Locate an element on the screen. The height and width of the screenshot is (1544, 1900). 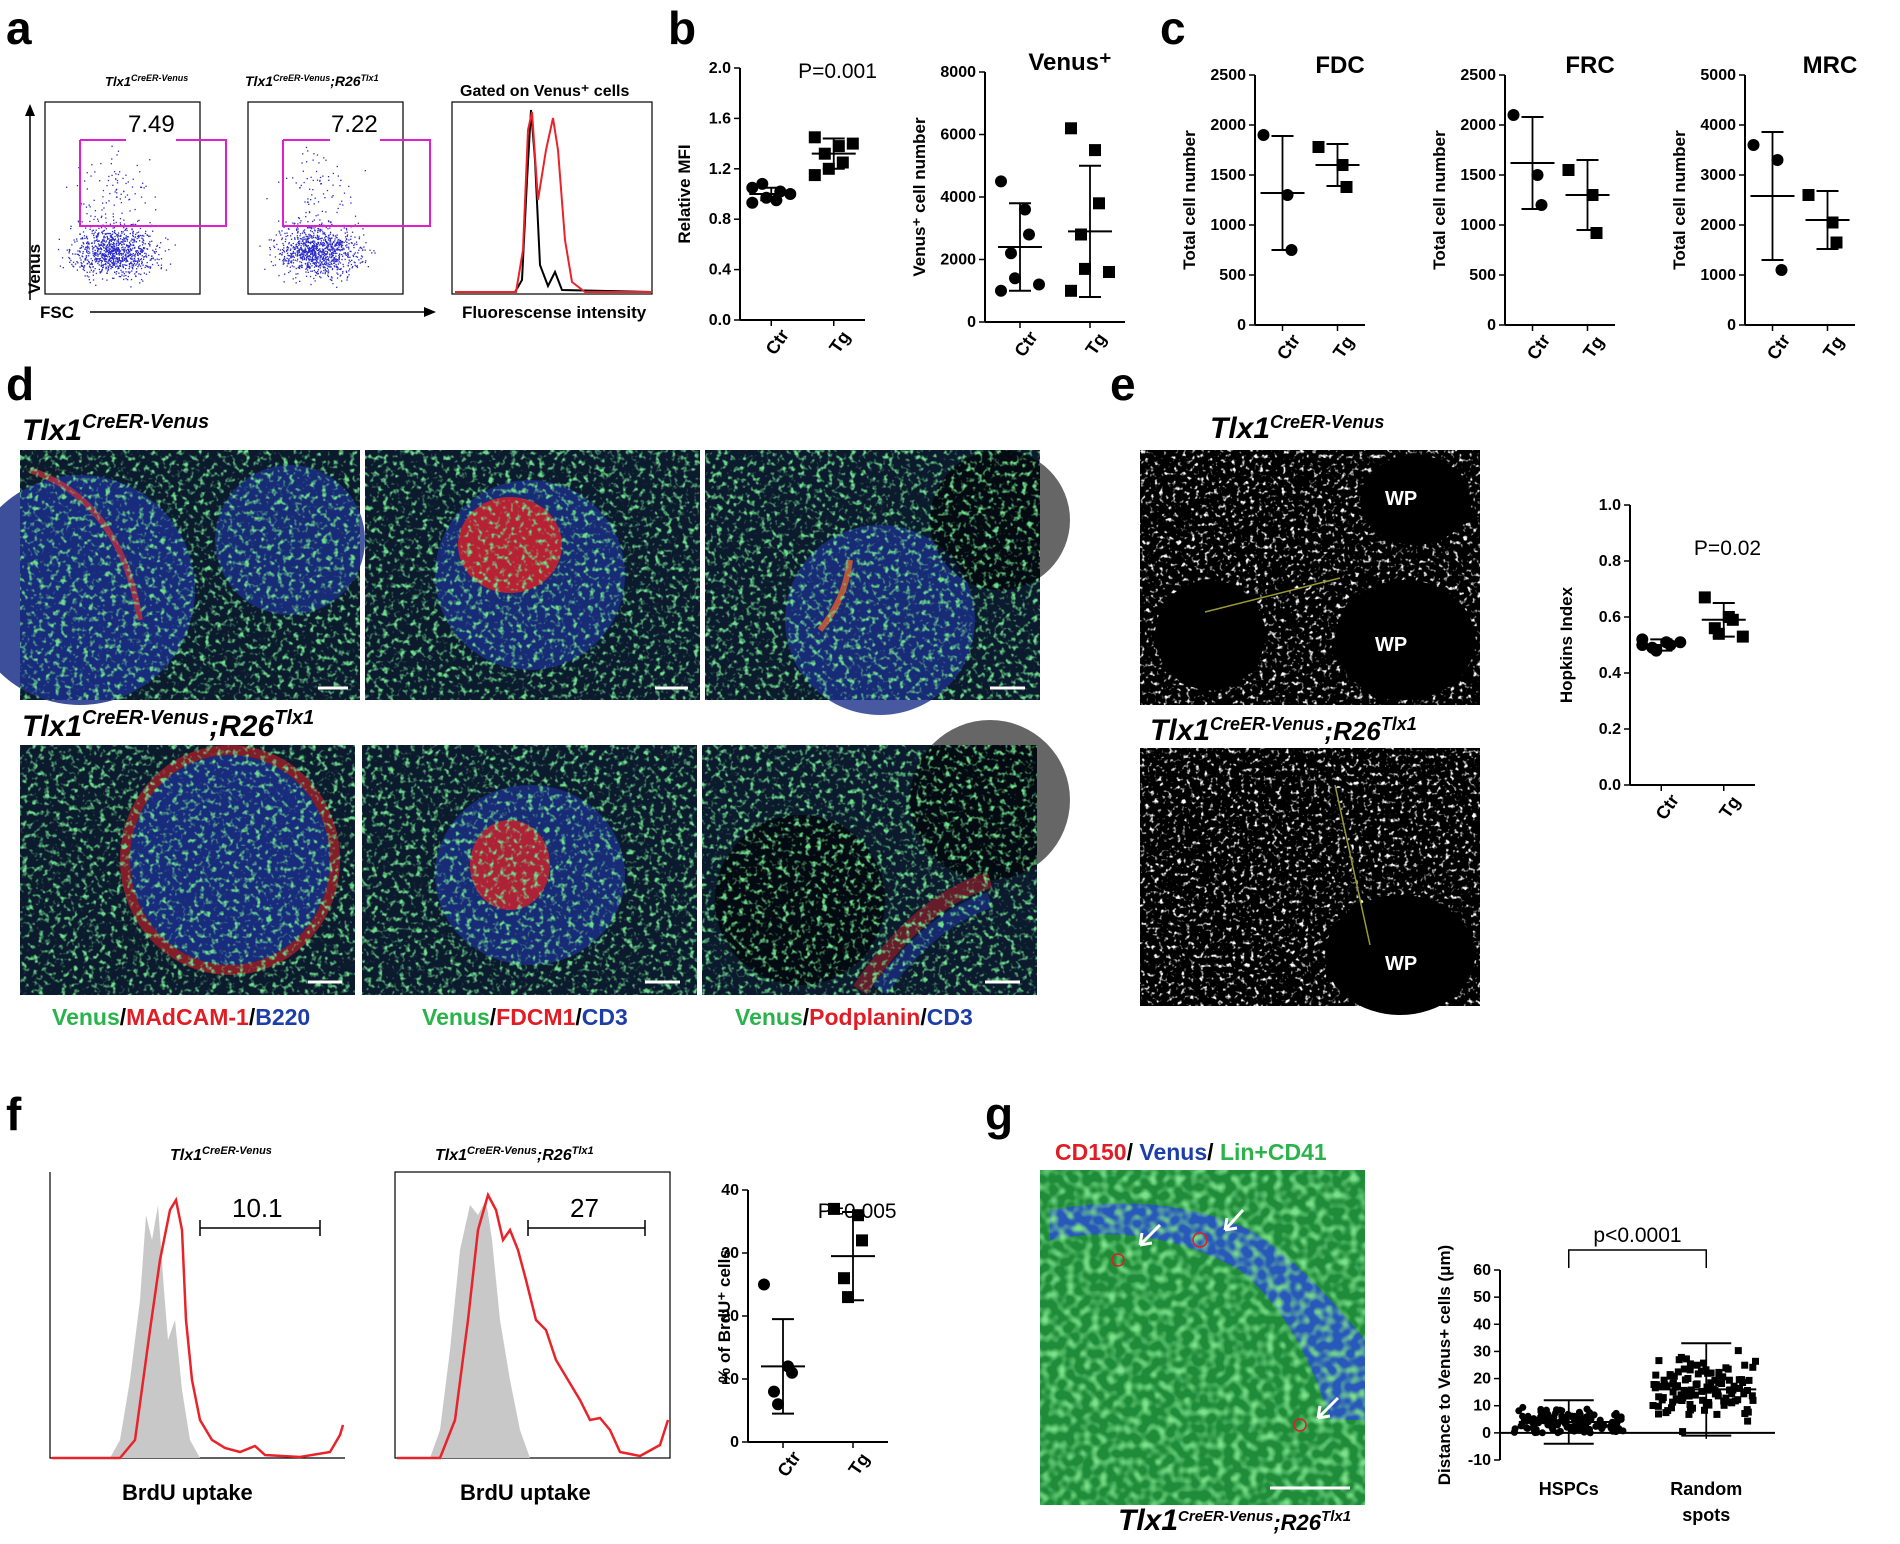
chart-title: MRC is located at coordinates (1830, 65).